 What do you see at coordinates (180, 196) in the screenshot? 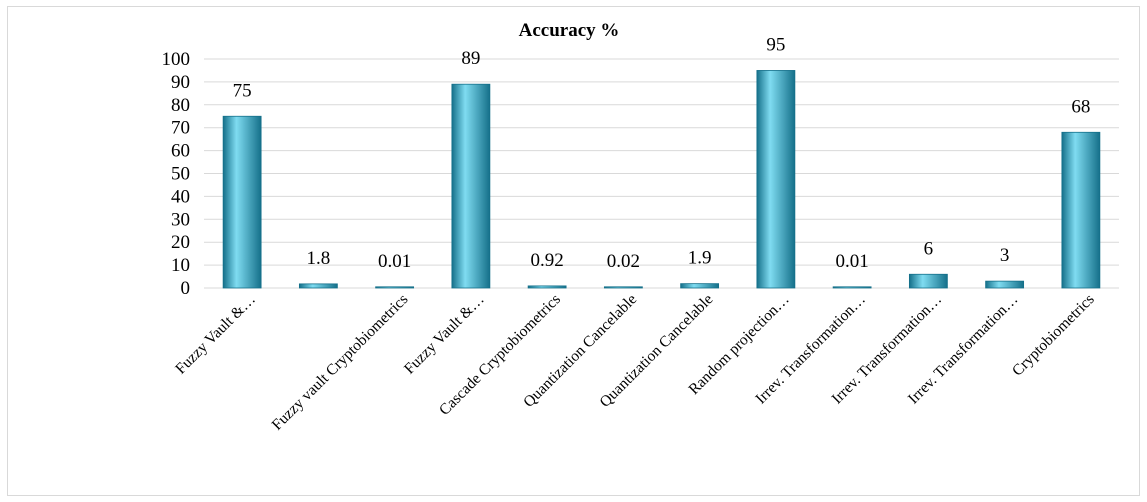
I see `y-tick-label-40: 40` at bounding box center [180, 196].